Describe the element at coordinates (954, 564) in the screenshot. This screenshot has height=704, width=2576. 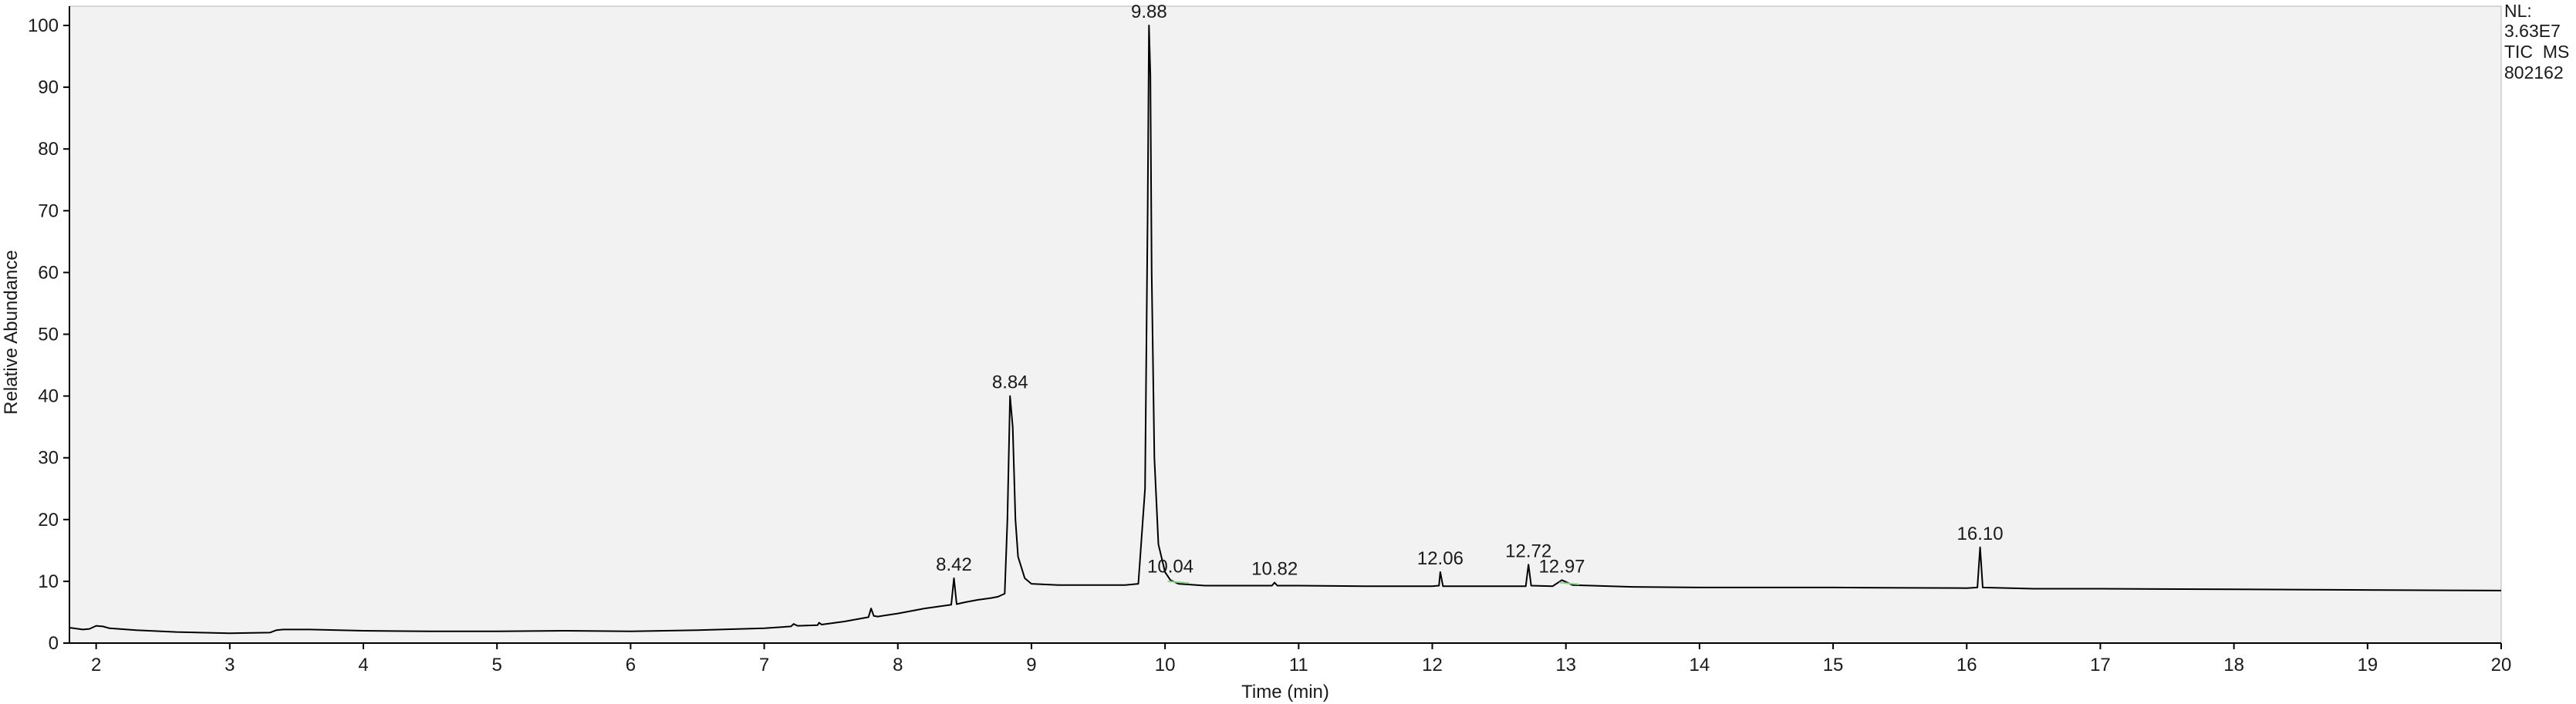
I see `peak-label: 8.42` at that location.